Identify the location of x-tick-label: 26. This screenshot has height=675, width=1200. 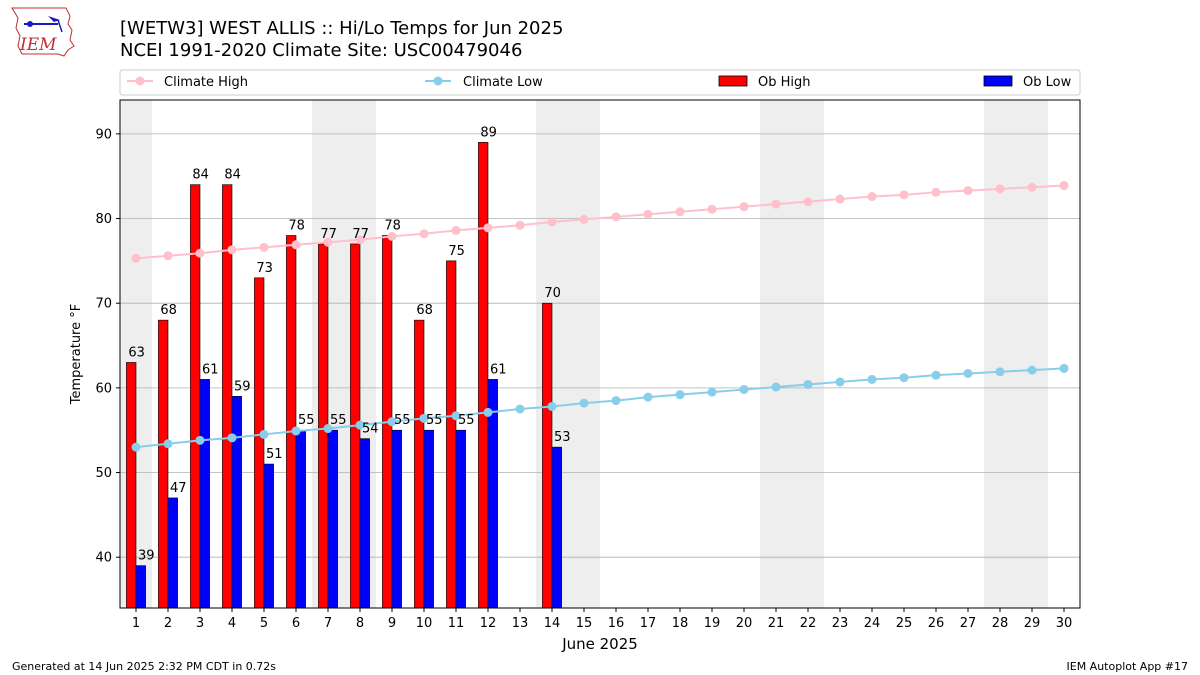
(936, 623).